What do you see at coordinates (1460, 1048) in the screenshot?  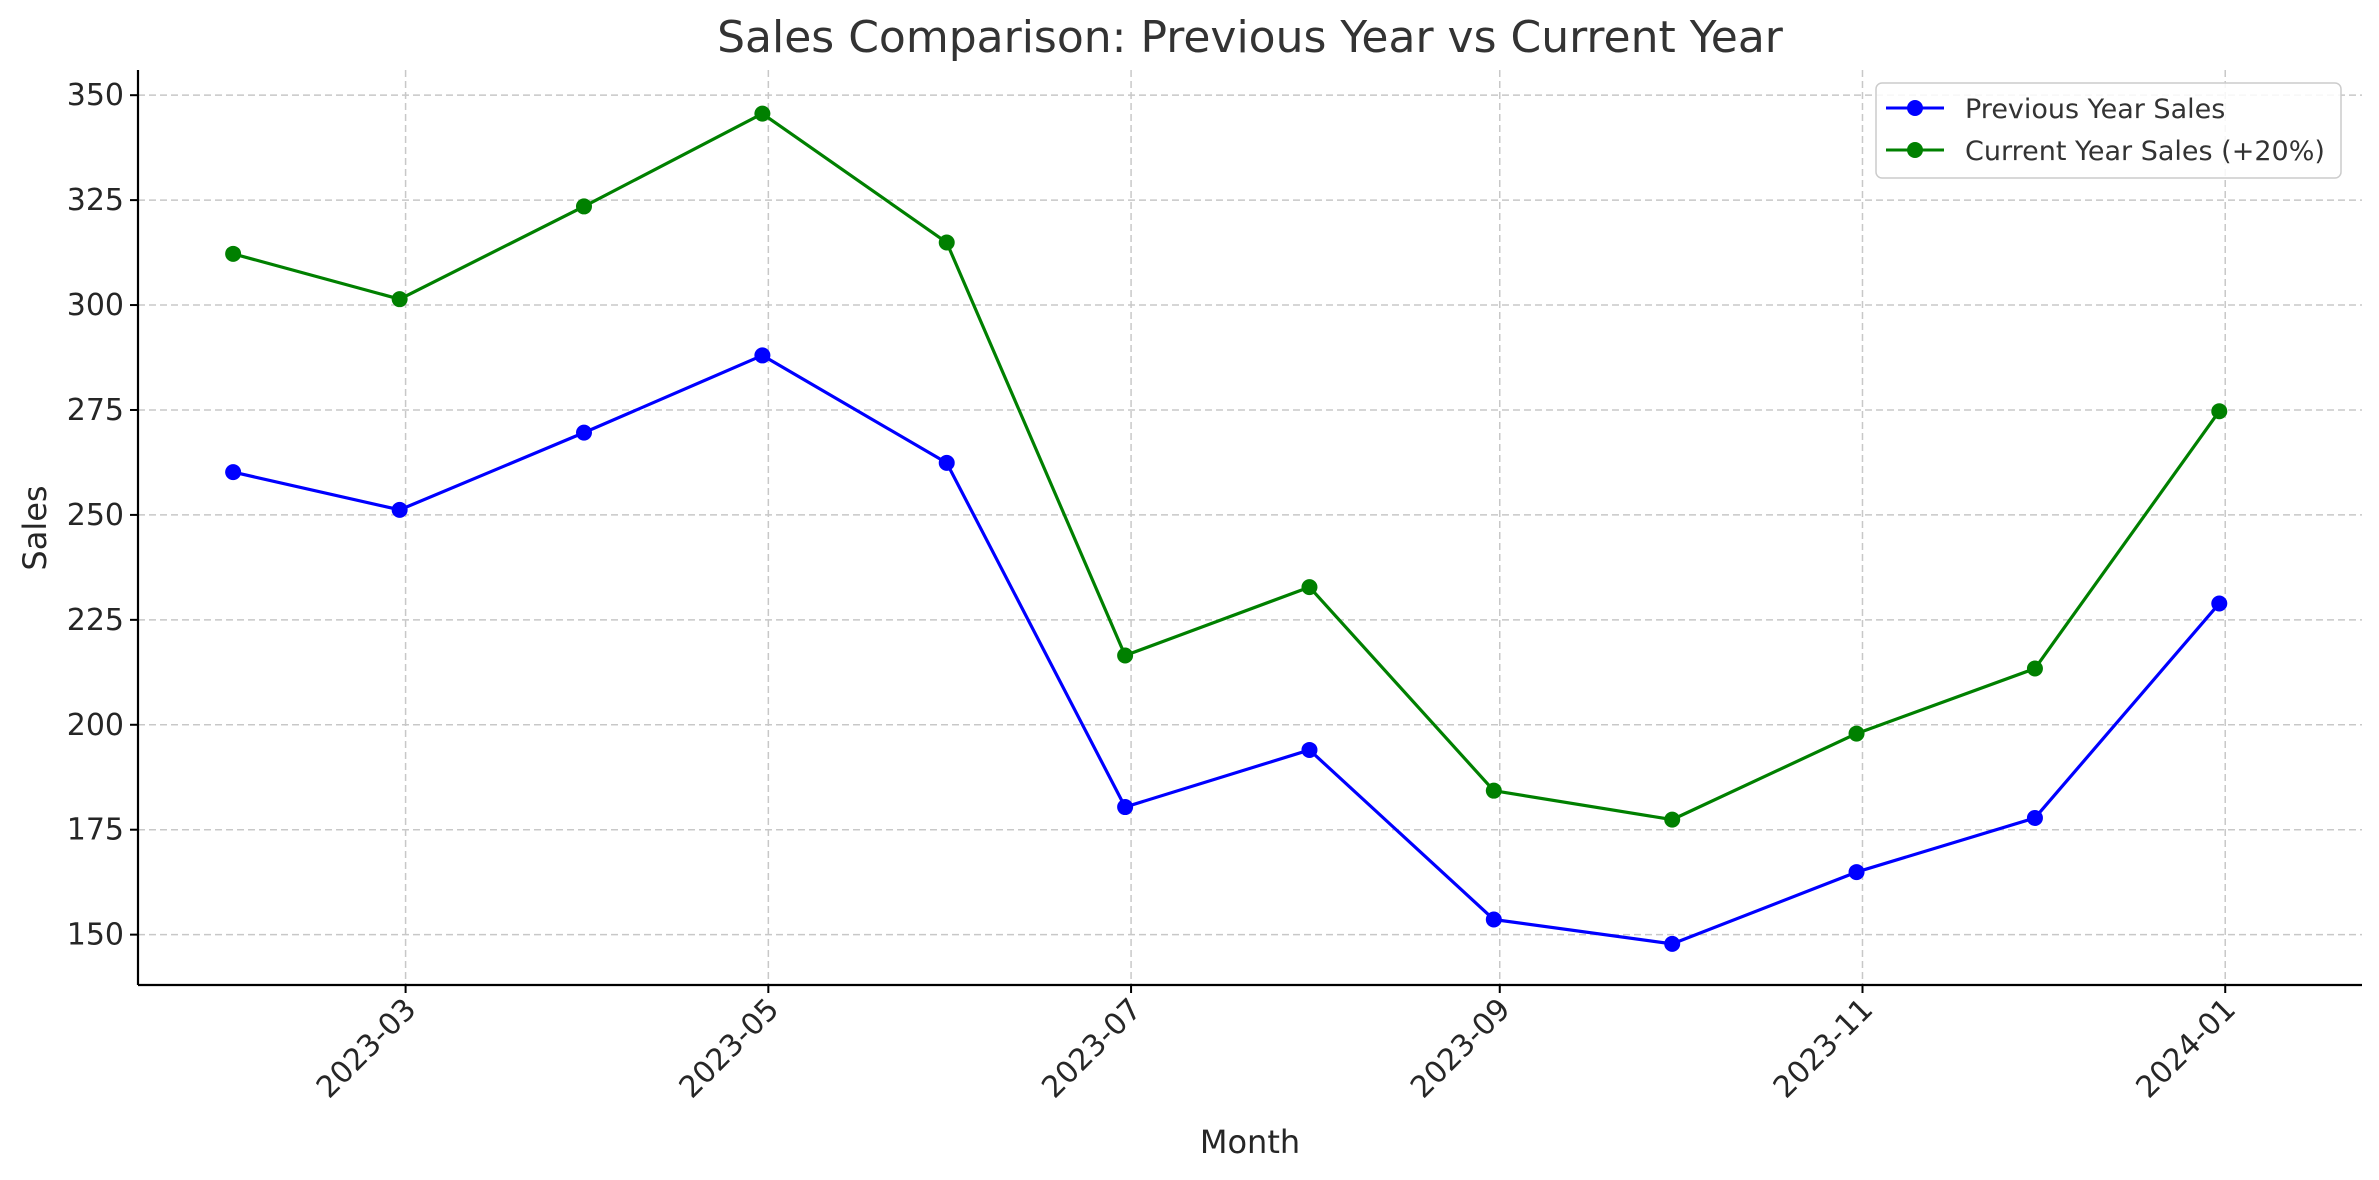 I see `x-tick-label: 2023-09` at bounding box center [1460, 1048].